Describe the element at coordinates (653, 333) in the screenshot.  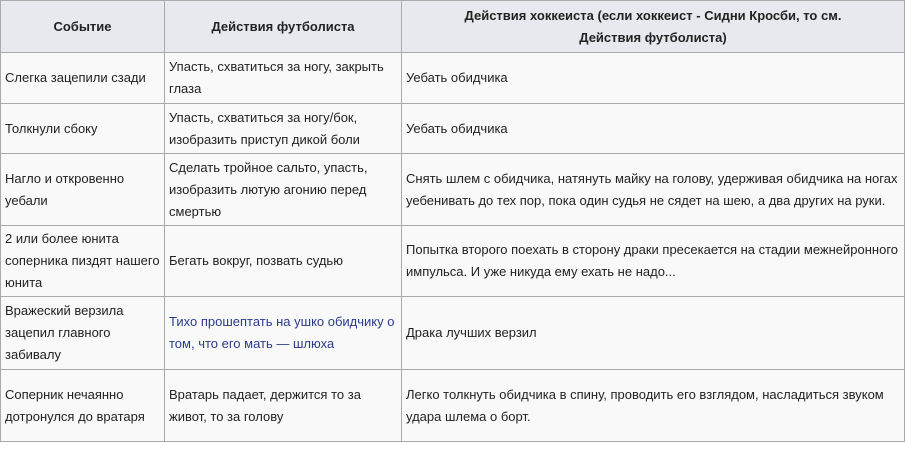
I see `cell-hockey: Драка лучших верзил` at that location.